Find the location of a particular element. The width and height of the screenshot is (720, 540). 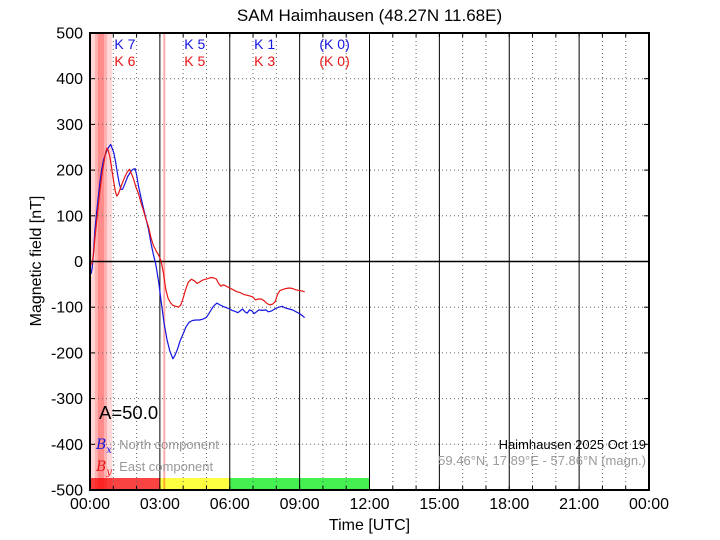

x-tick-label: 18:00 is located at coordinates (509, 504).